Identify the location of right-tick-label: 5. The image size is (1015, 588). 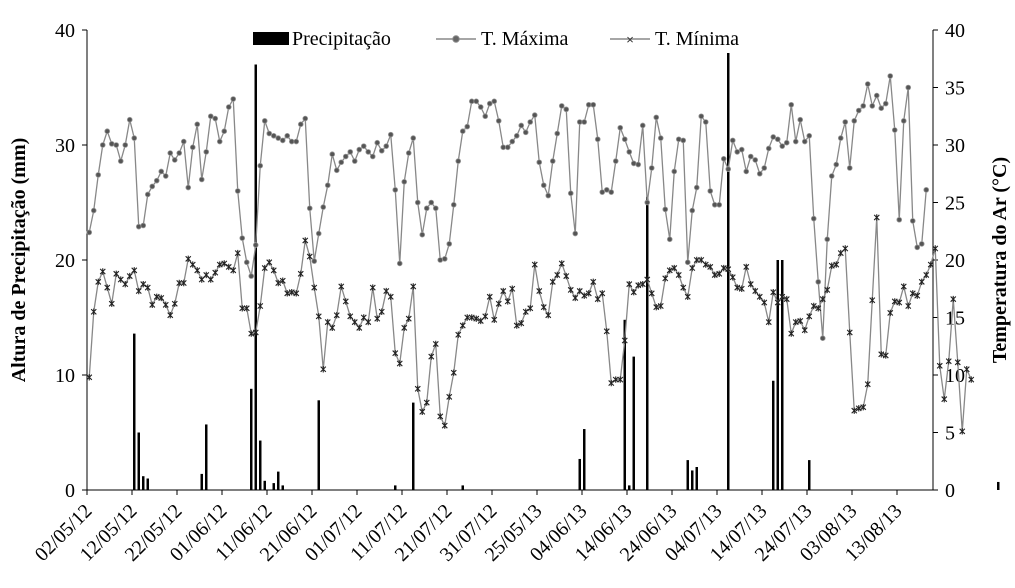
(950, 434).